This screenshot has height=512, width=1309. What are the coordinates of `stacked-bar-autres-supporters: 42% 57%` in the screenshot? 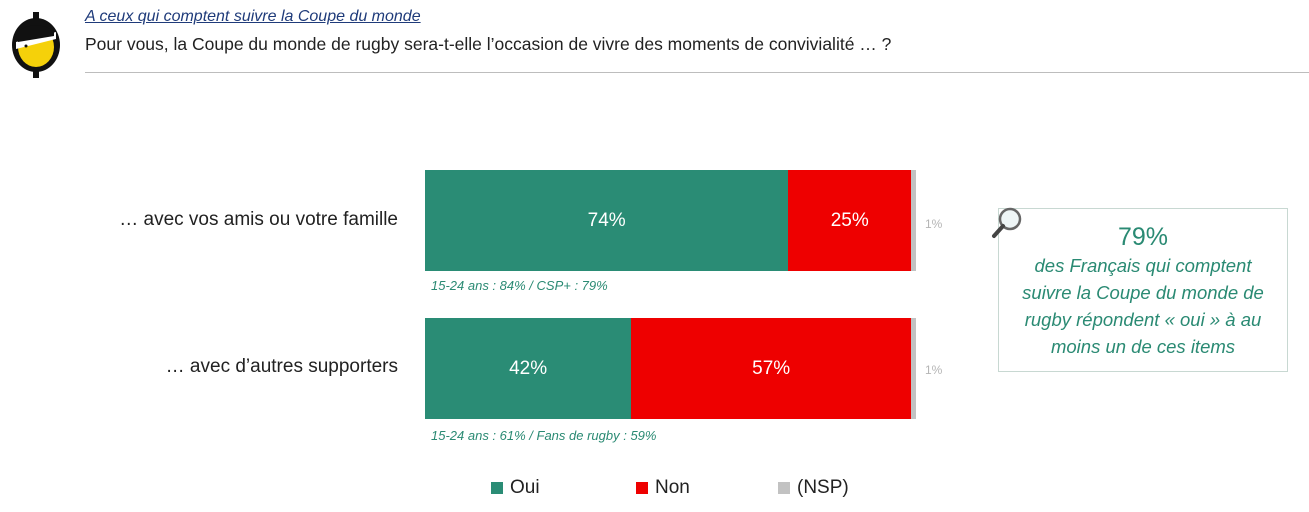 It's located at (670, 368).